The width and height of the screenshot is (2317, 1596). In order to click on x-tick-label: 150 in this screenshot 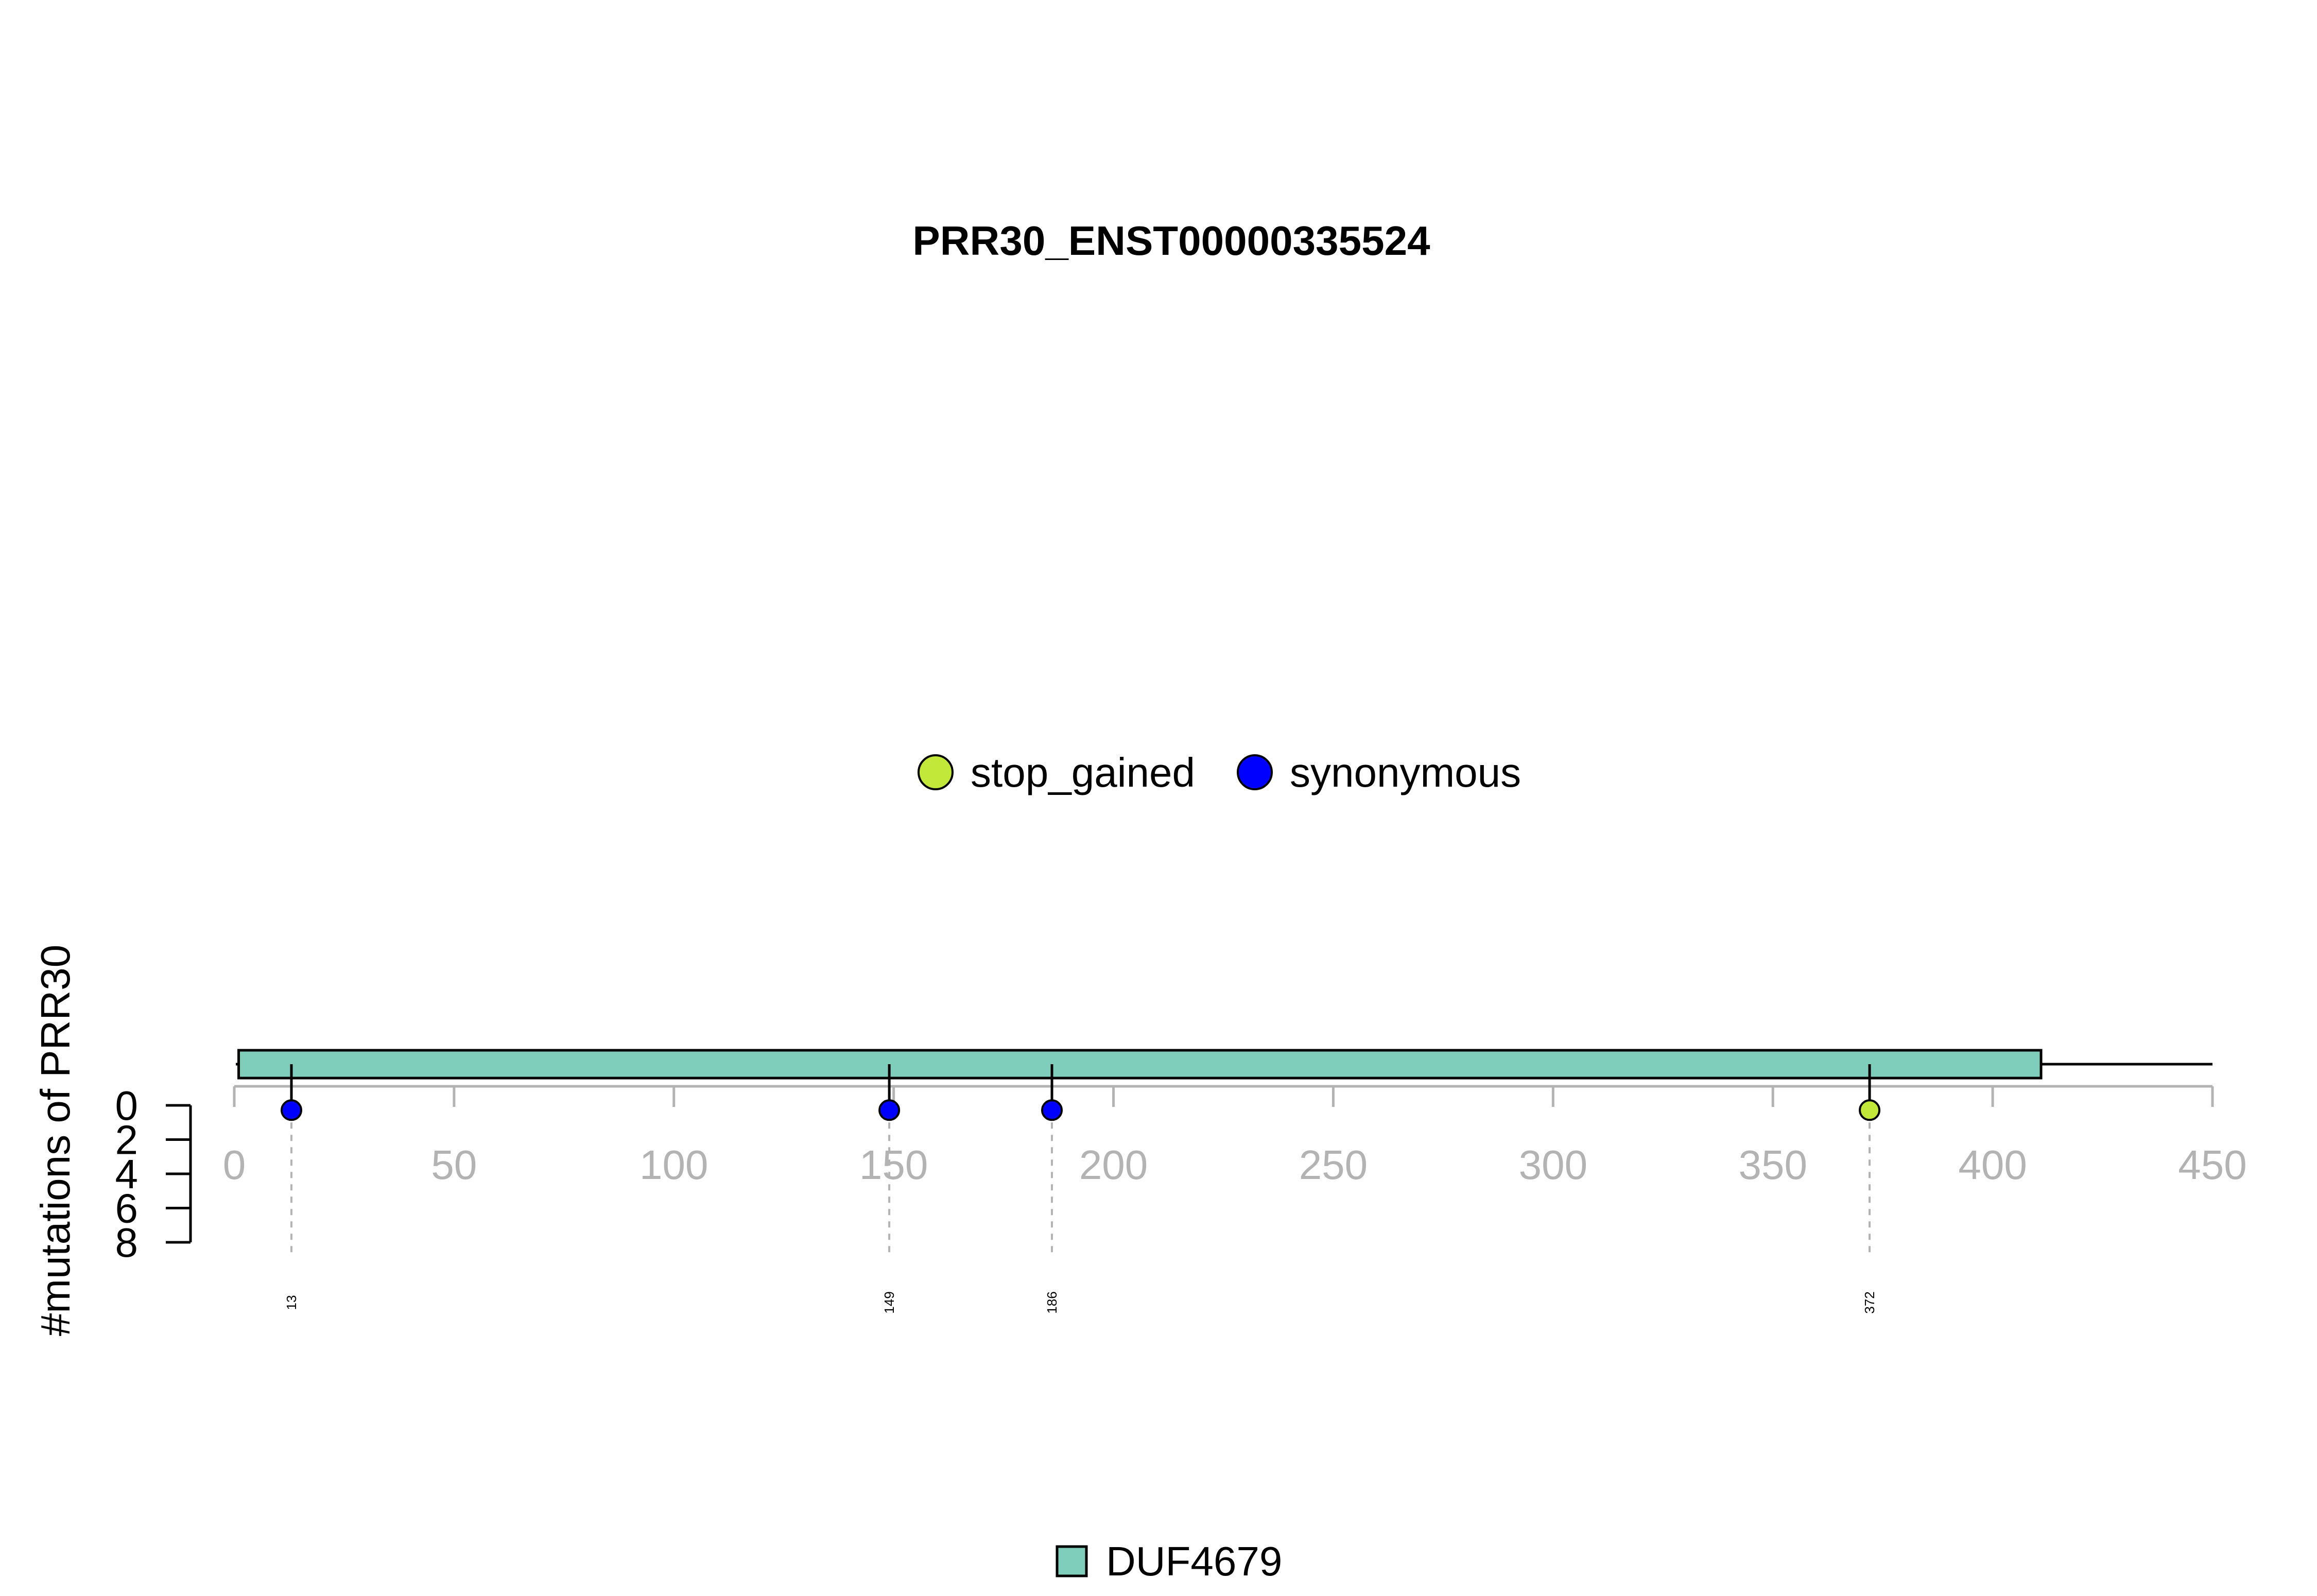, I will do `click(893, 1165)`.